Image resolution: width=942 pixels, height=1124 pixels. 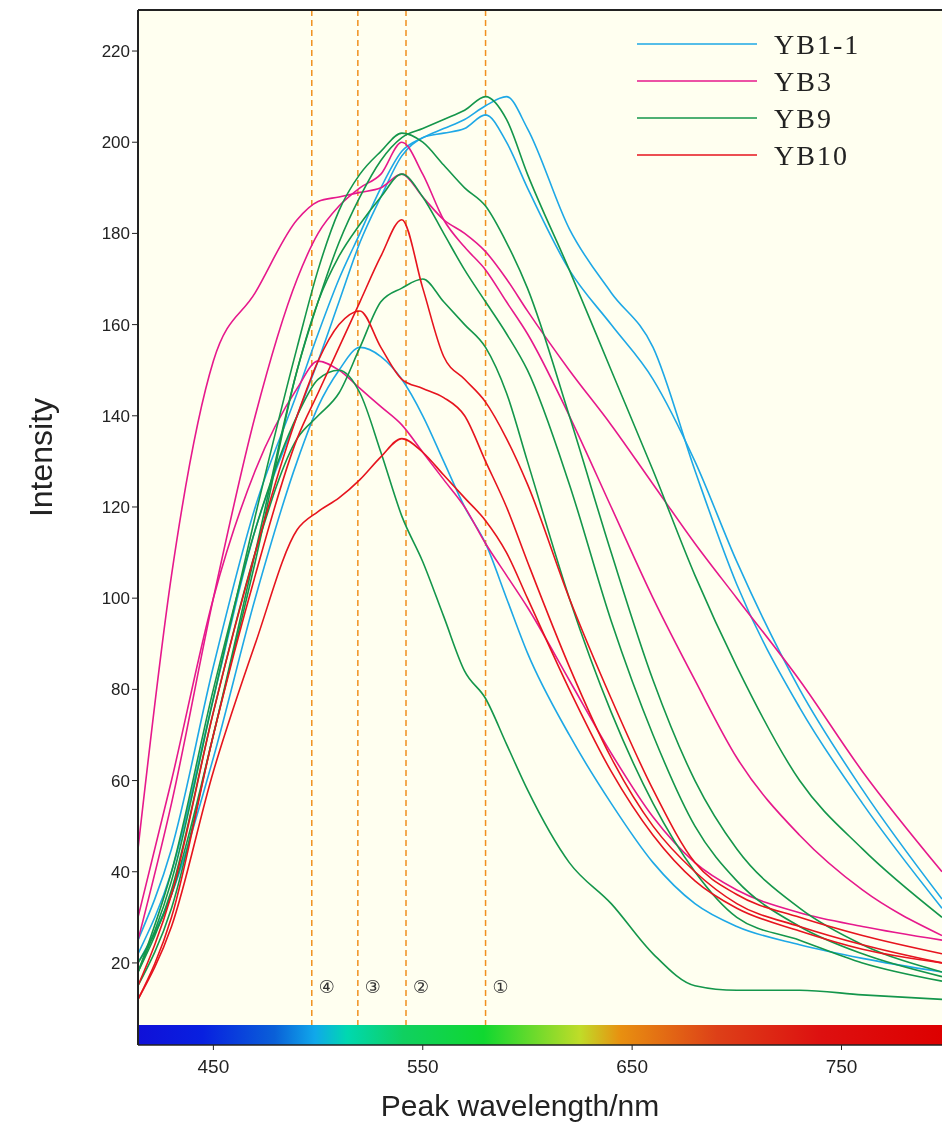 I want to click on legend-label: YB10, so click(x=811, y=155).